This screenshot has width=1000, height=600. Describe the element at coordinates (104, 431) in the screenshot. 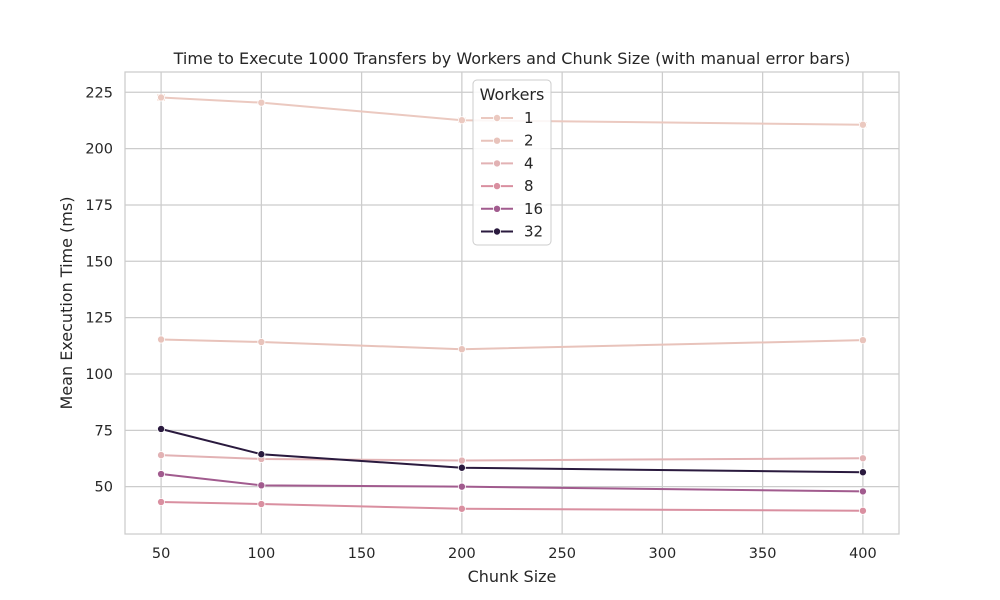

I see `y-tick-label: 75` at that location.